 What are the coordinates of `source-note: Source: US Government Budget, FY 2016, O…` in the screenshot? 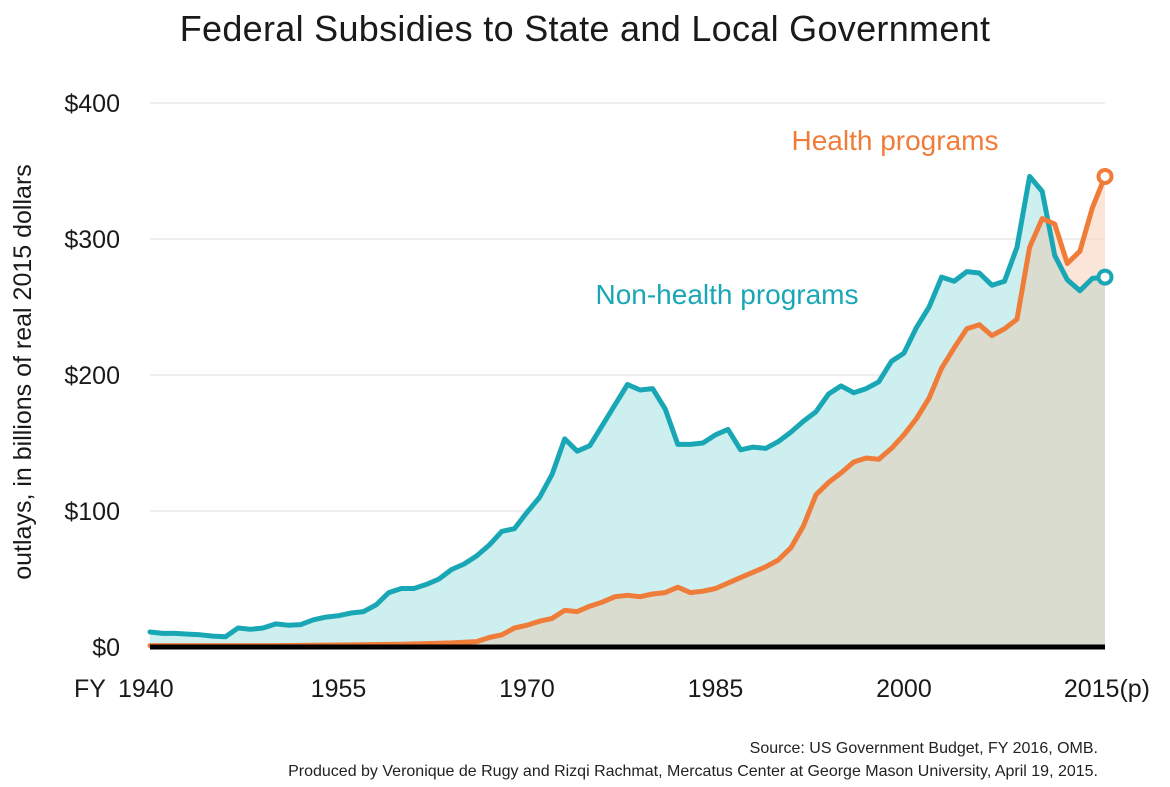 It's located at (923, 748).